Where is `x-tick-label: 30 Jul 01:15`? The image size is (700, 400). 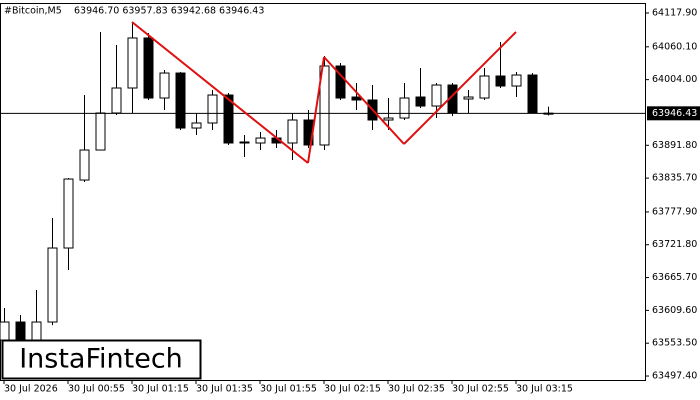
x-tick-label: 30 Jul 01:15 is located at coordinates (160, 389).